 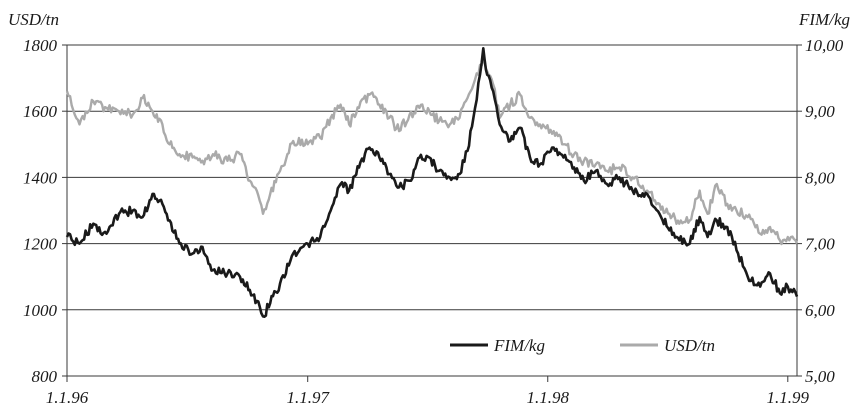 I want to click on x-tick-label: 1.1.96, so click(x=67, y=397).